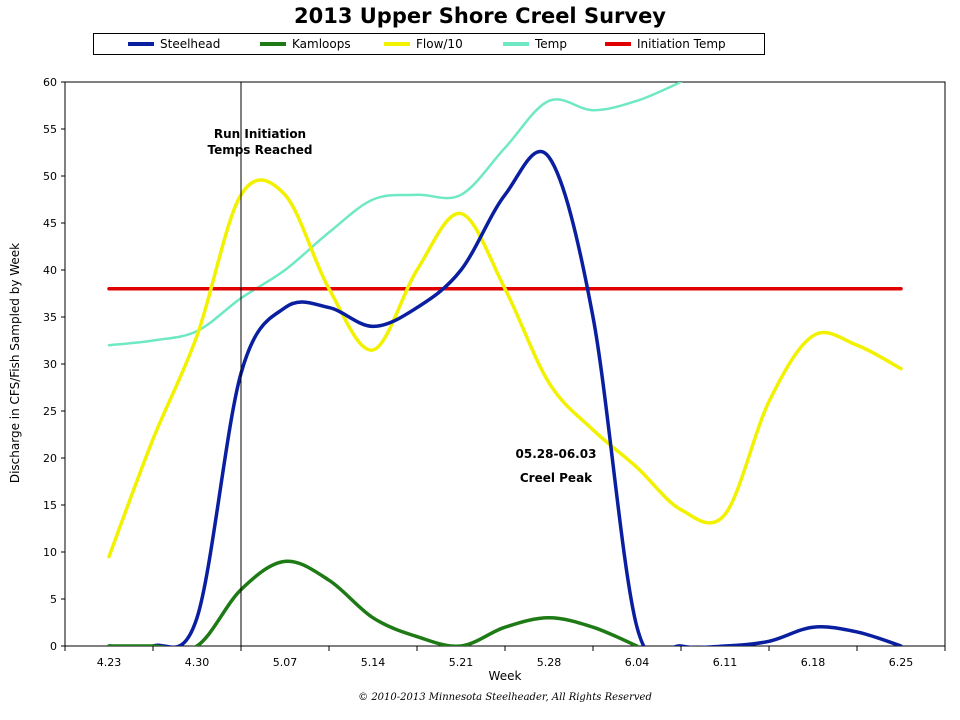  I want to click on legend-label-temp: Temp, so click(551, 44).